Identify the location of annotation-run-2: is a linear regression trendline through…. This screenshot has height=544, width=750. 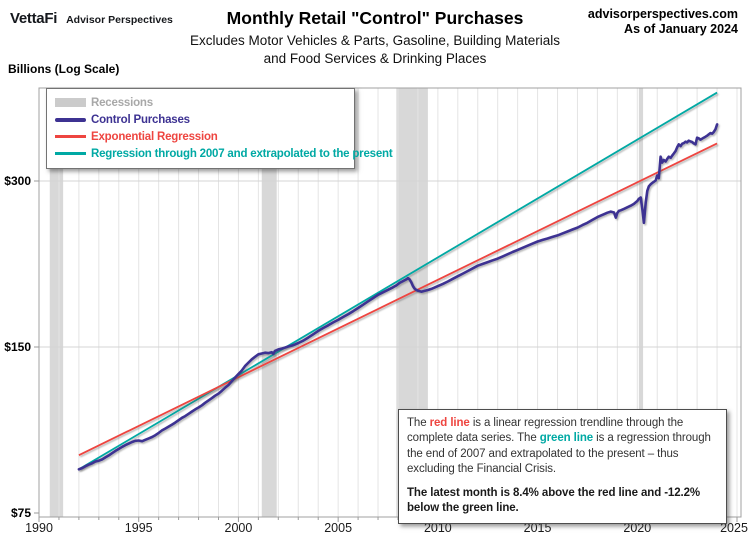
(545, 431).